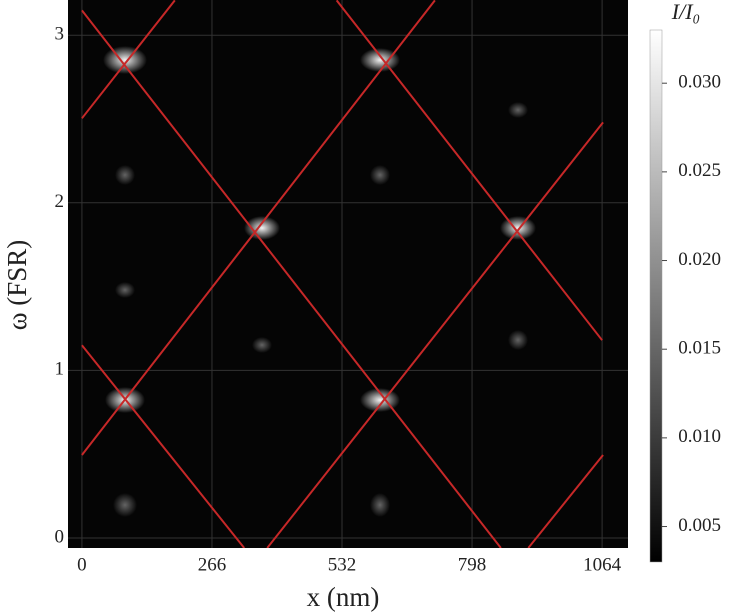 The width and height of the screenshot is (729, 616). I want to click on x-tick-label: 798, so click(472, 564).